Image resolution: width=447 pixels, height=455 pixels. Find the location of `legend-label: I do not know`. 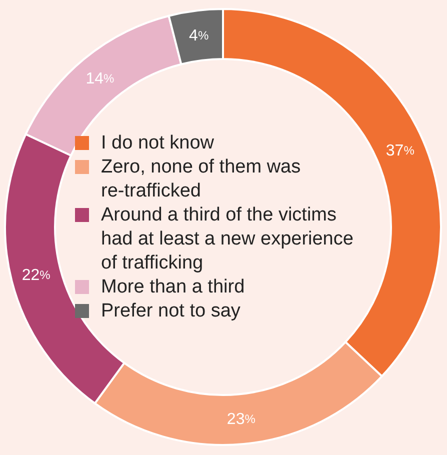

legend-label: I do not know is located at coordinates (157, 143).